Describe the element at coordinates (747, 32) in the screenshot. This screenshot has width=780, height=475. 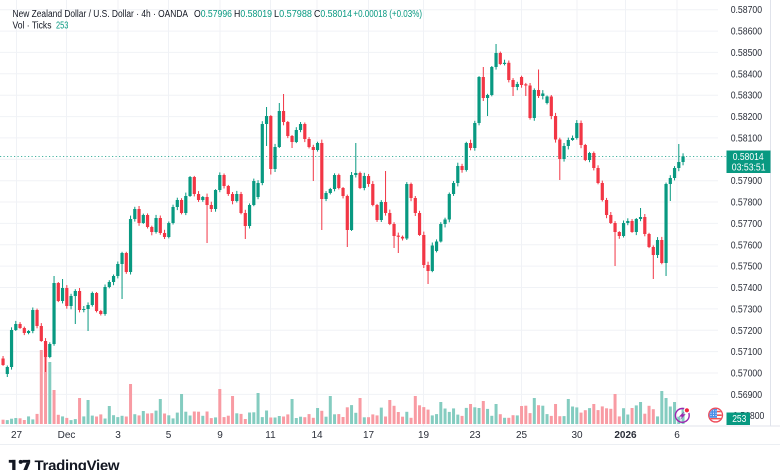
I see `svg-text: 0.58600` at that location.